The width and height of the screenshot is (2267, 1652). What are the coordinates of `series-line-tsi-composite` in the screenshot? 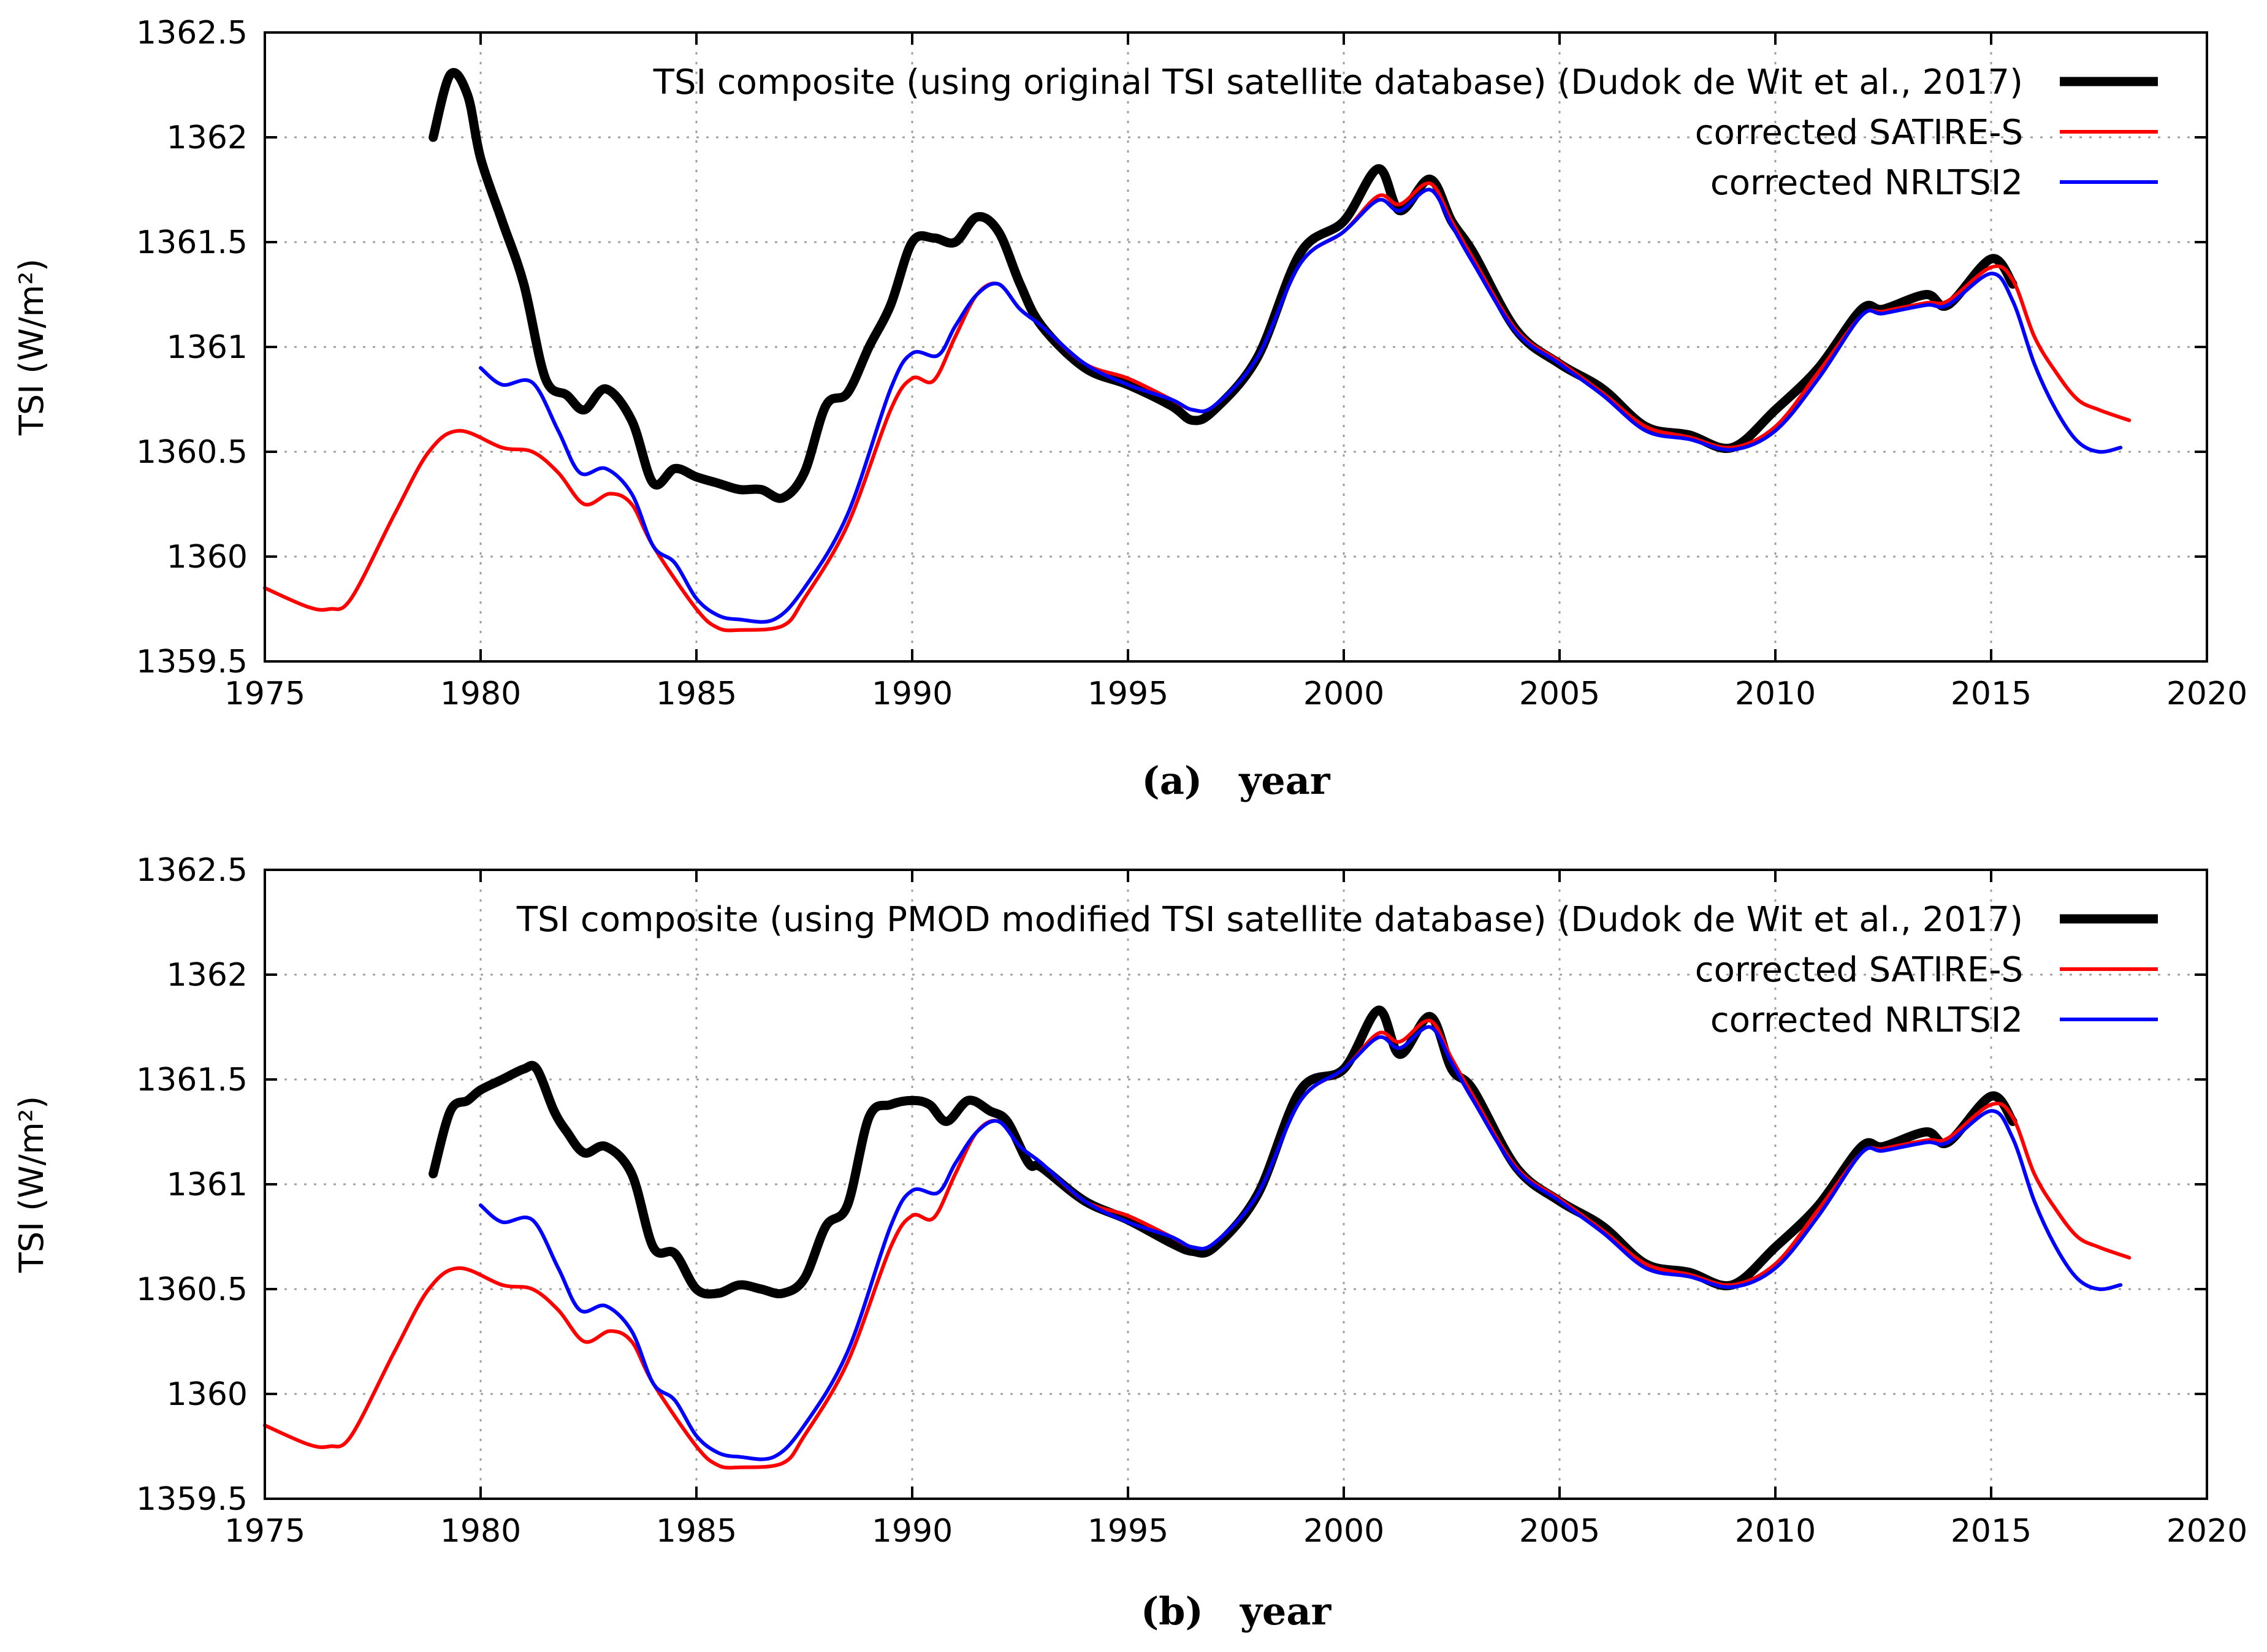 It's located at (1223, 1152).